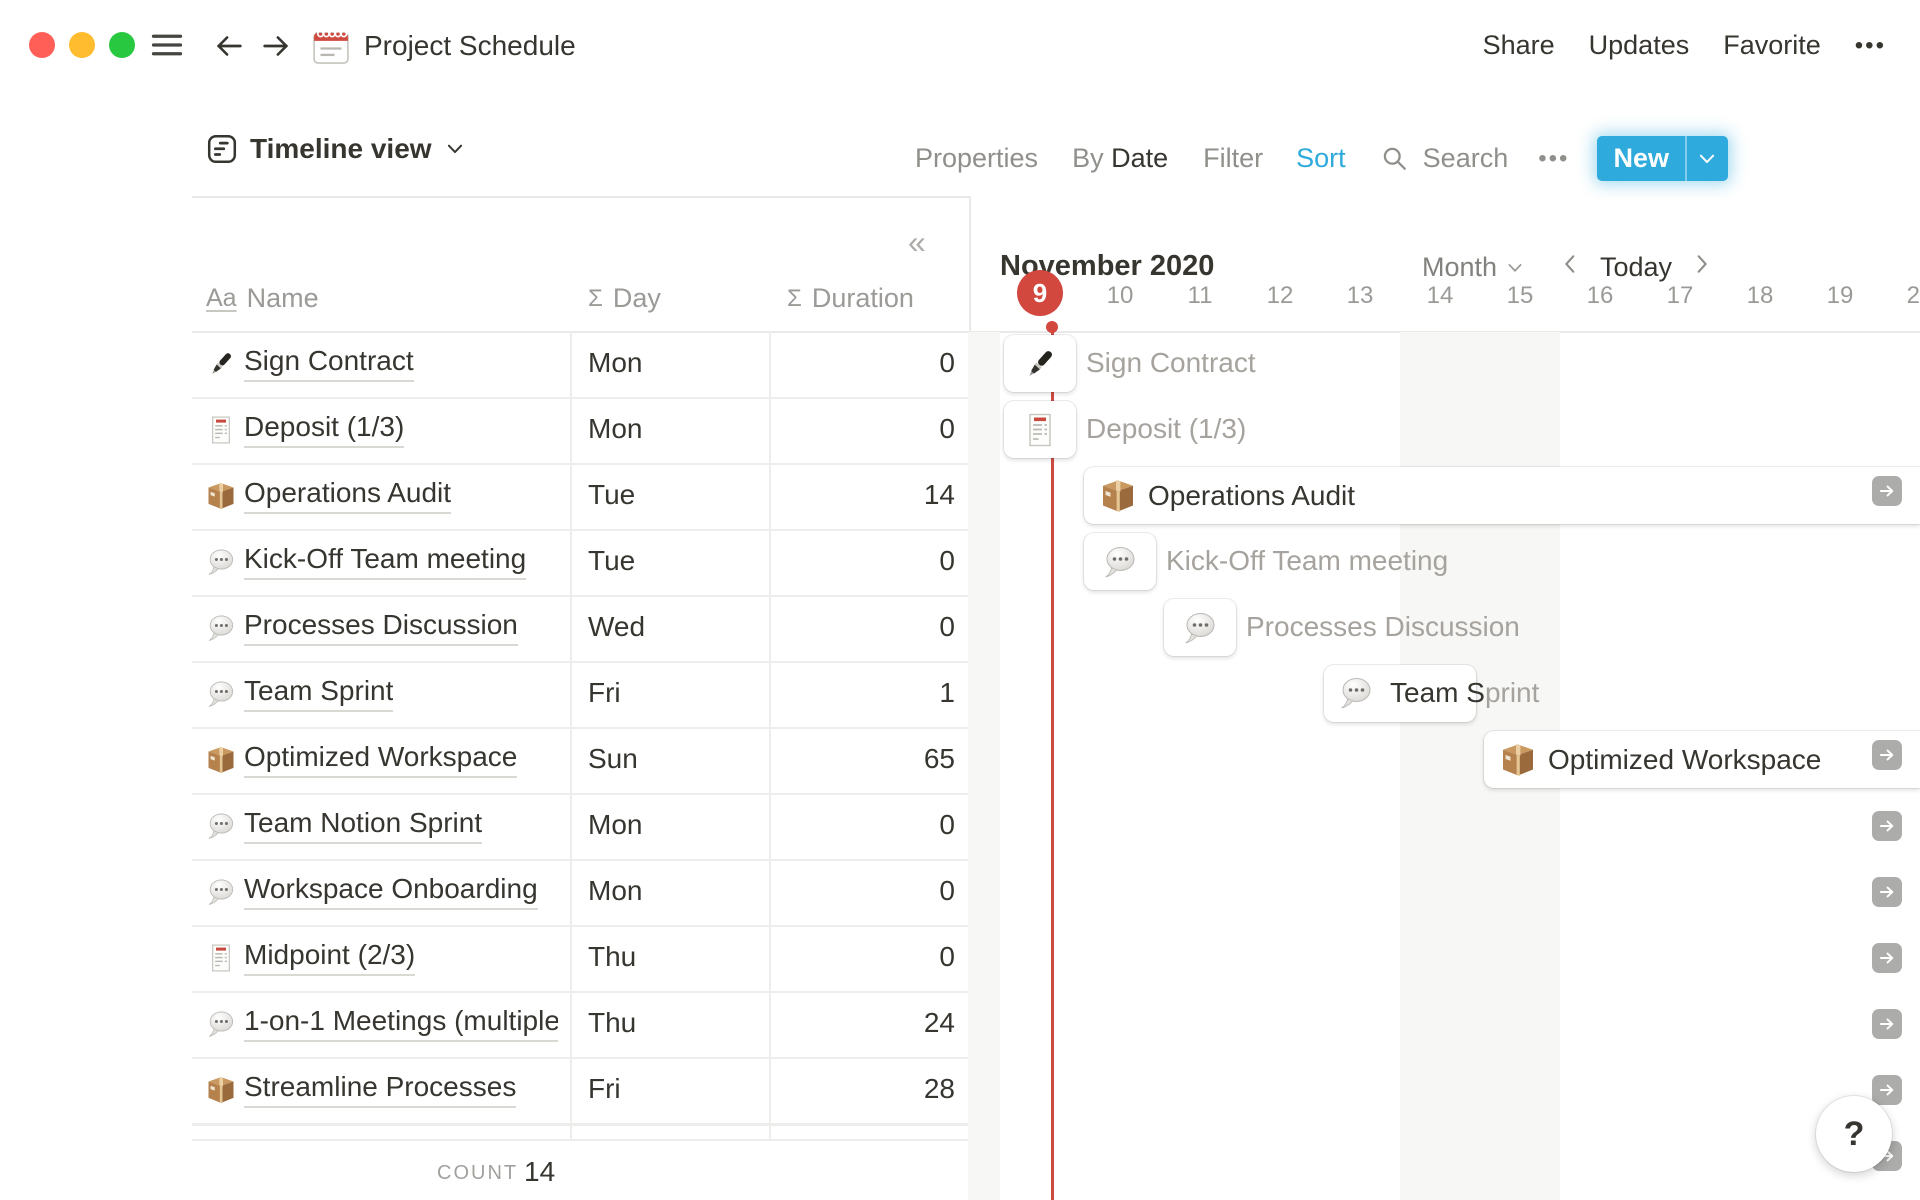 Image resolution: width=1920 pixels, height=1200 pixels. I want to click on column-header-name: Aa Name, so click(262, 298).